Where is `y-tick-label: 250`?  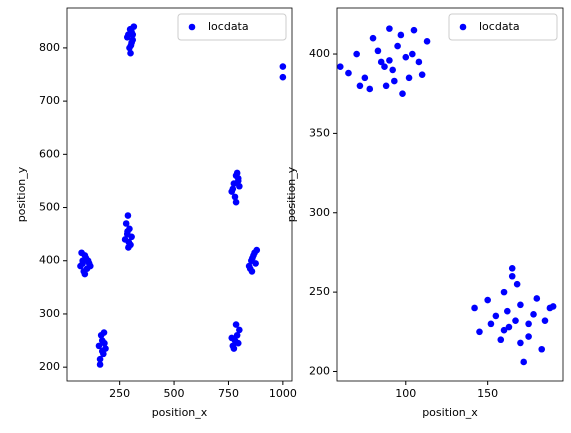
y-tick-label: 250 is located at coordinates (319, 291).